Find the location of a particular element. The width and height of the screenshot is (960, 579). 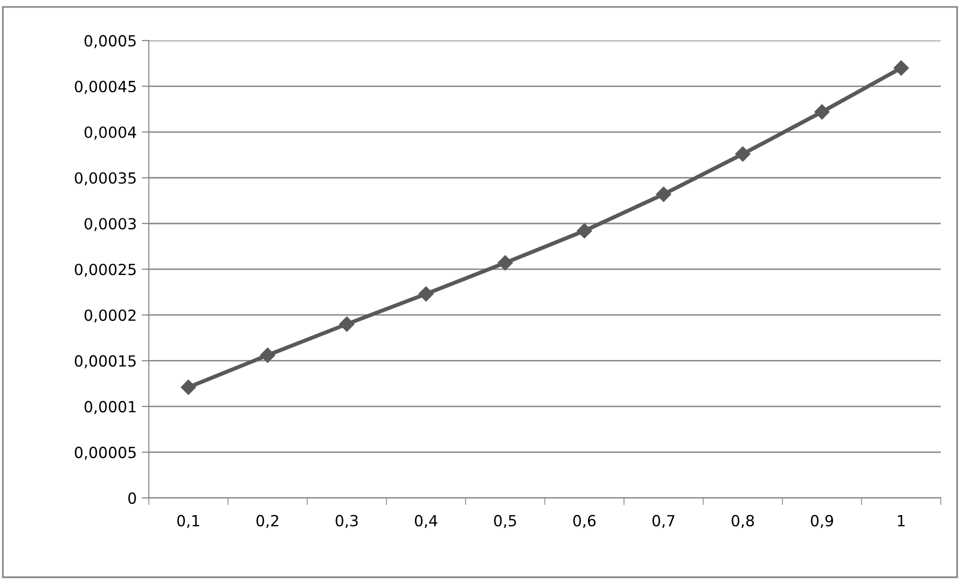

y-tick-label: 0,00015 is located at coordinates (105, 361).